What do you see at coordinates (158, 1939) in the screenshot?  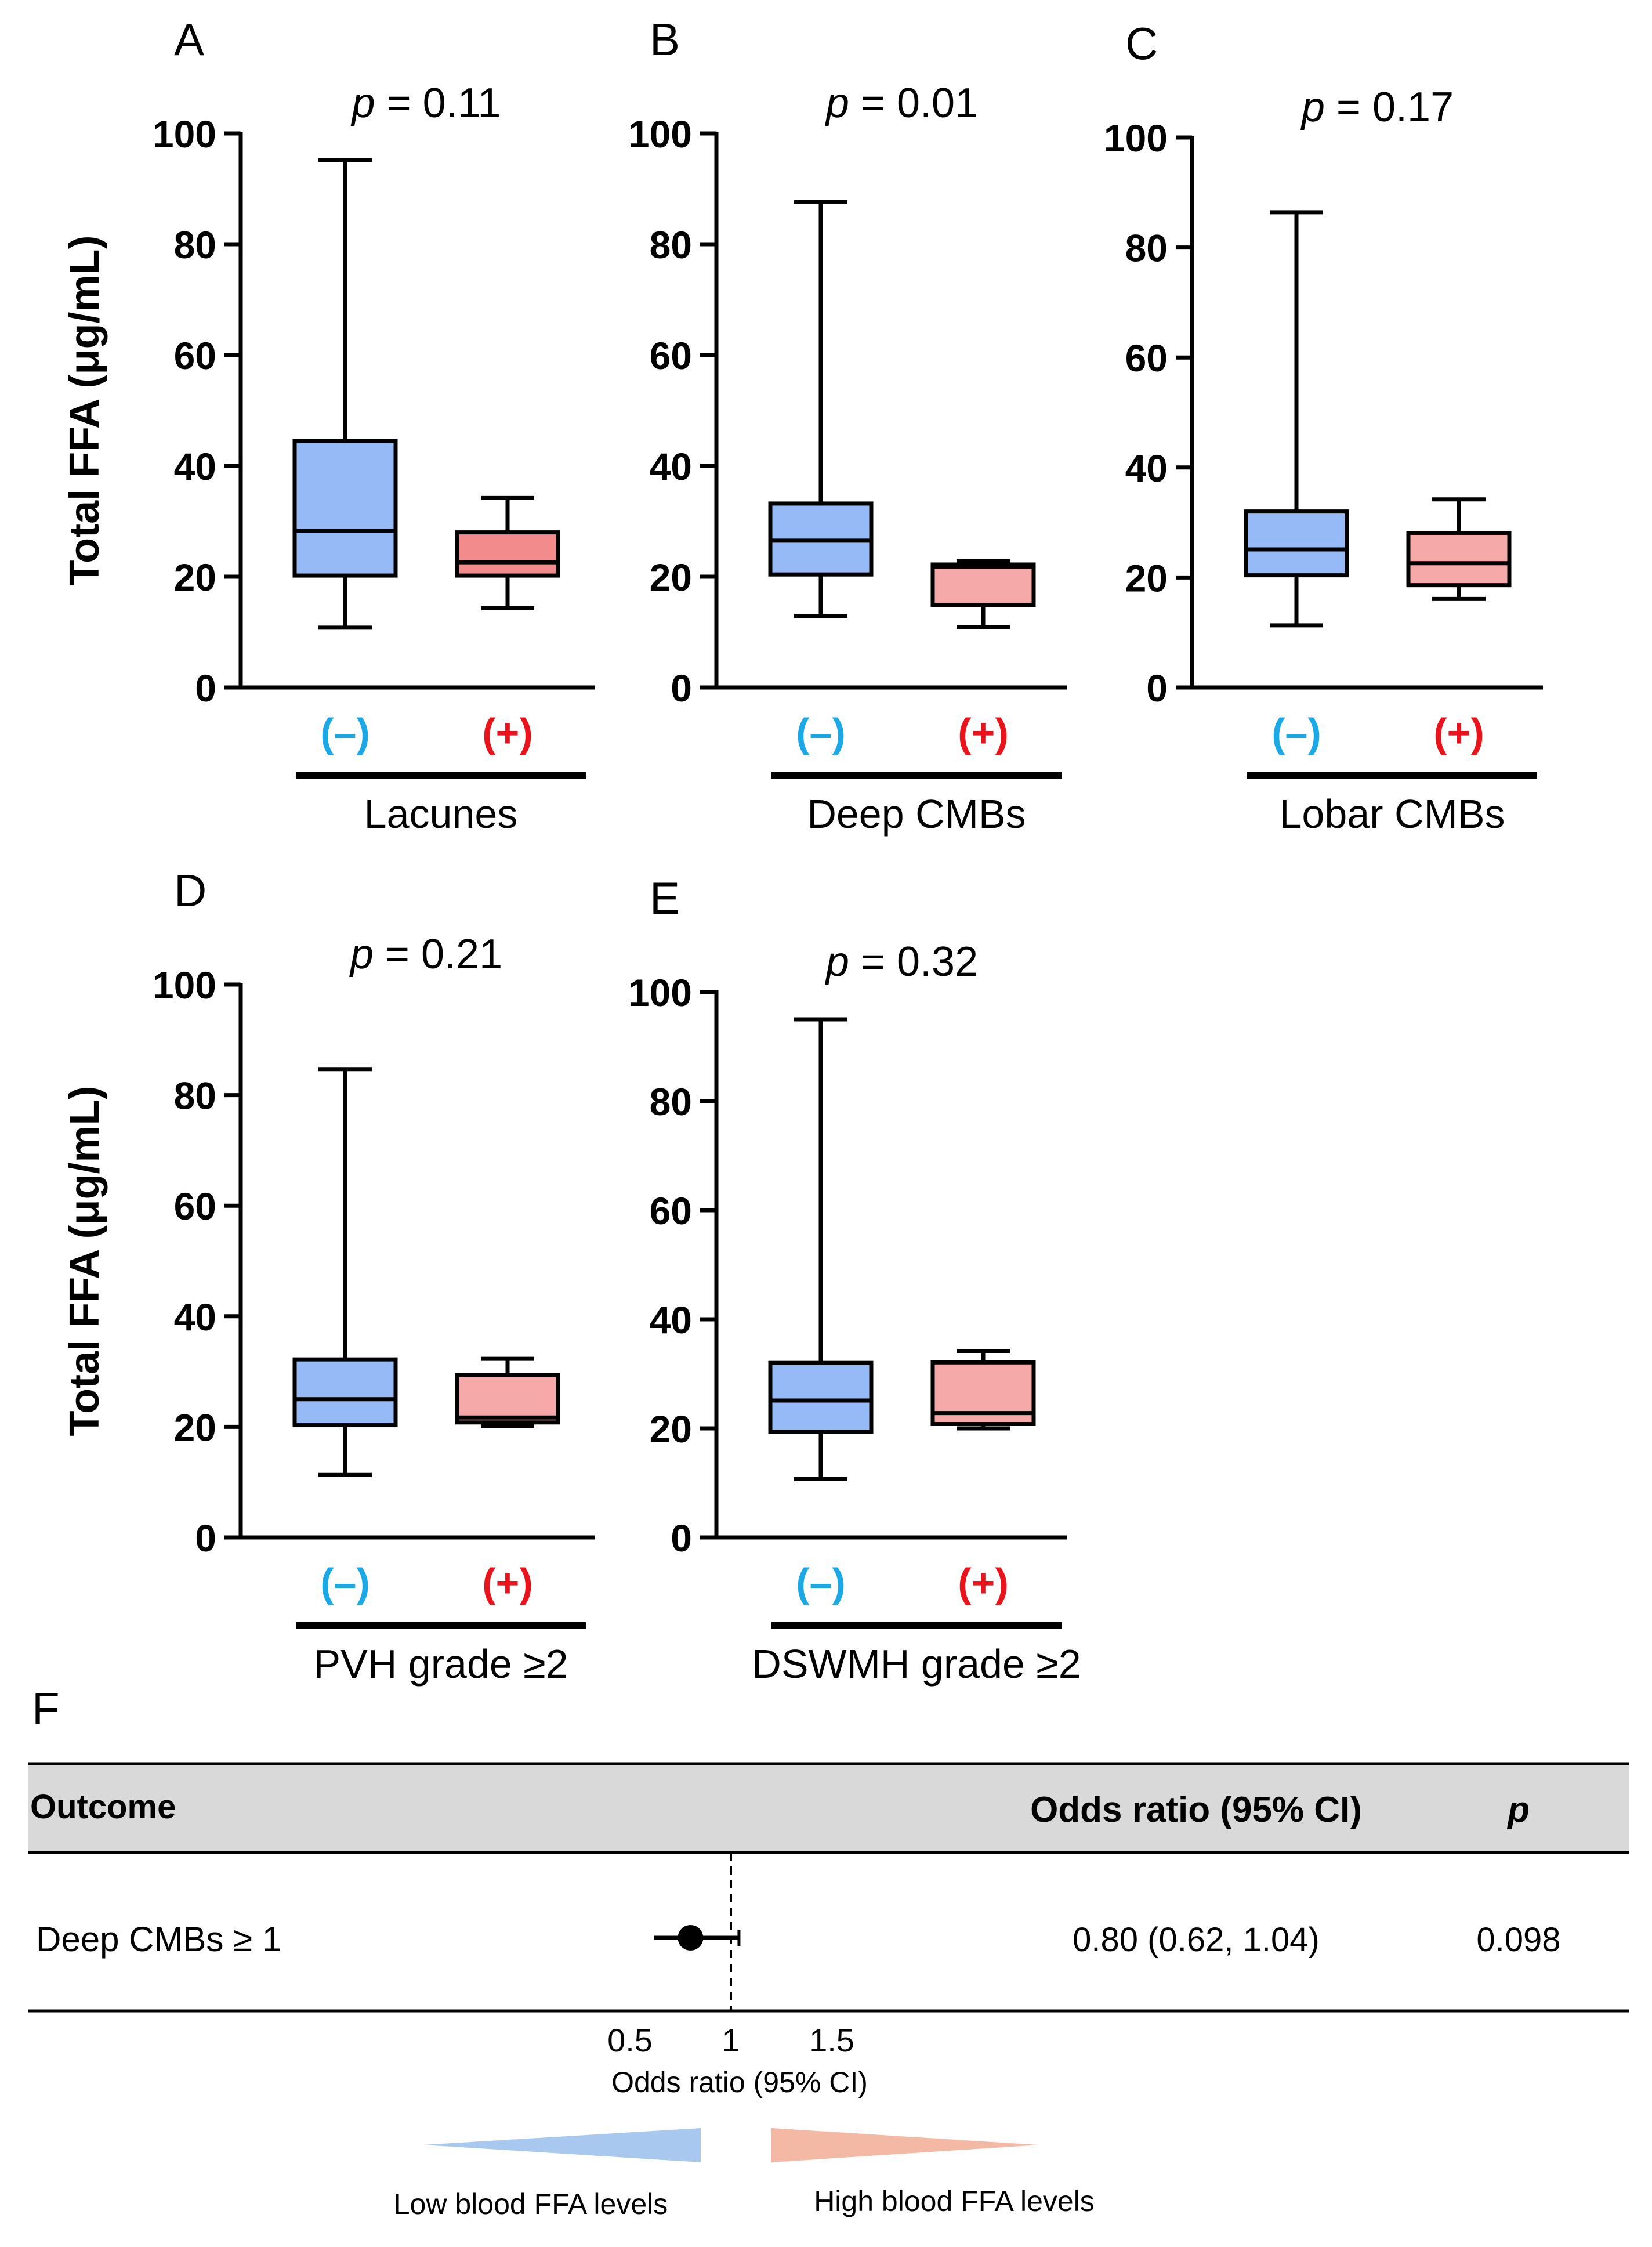 I see `row-outcome: Deep CMBs ≥ 1` at bounding box center [158, 1939].